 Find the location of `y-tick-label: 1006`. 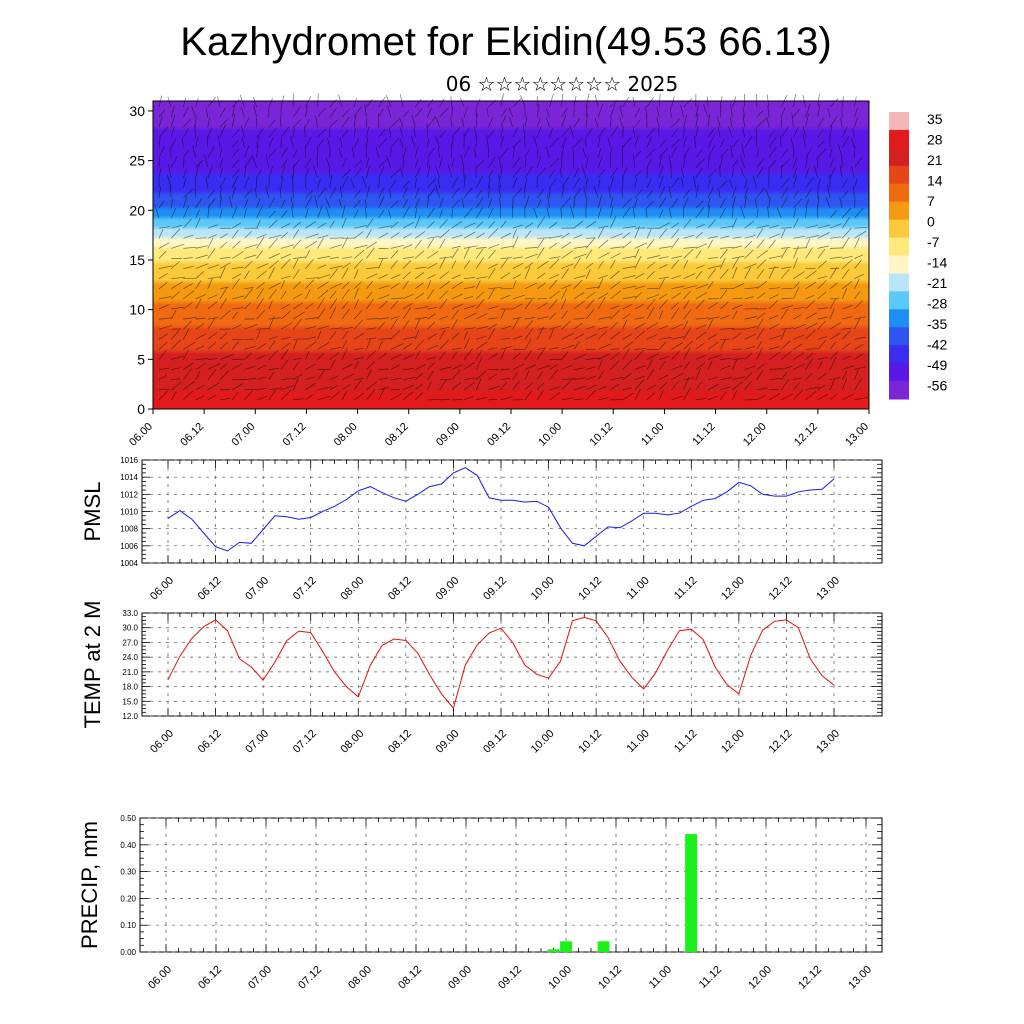

y-tick-label: 1006 is located at coordinates (129, 546).